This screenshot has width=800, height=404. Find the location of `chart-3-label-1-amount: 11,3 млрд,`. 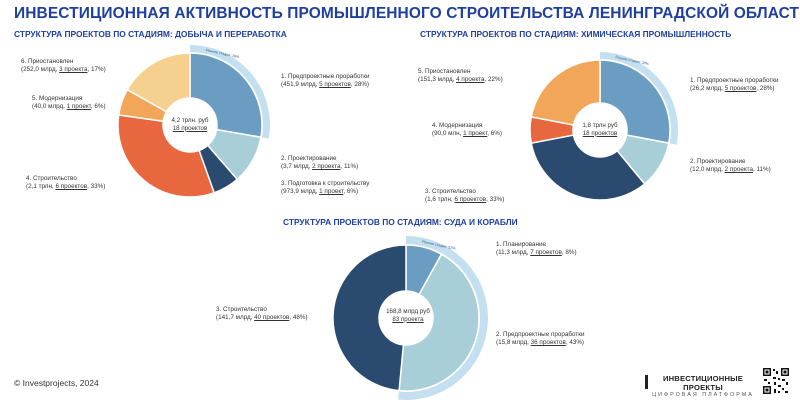

chart-3-label-1-amount: 11,3 млрд, is located at coordinates (513, 252).